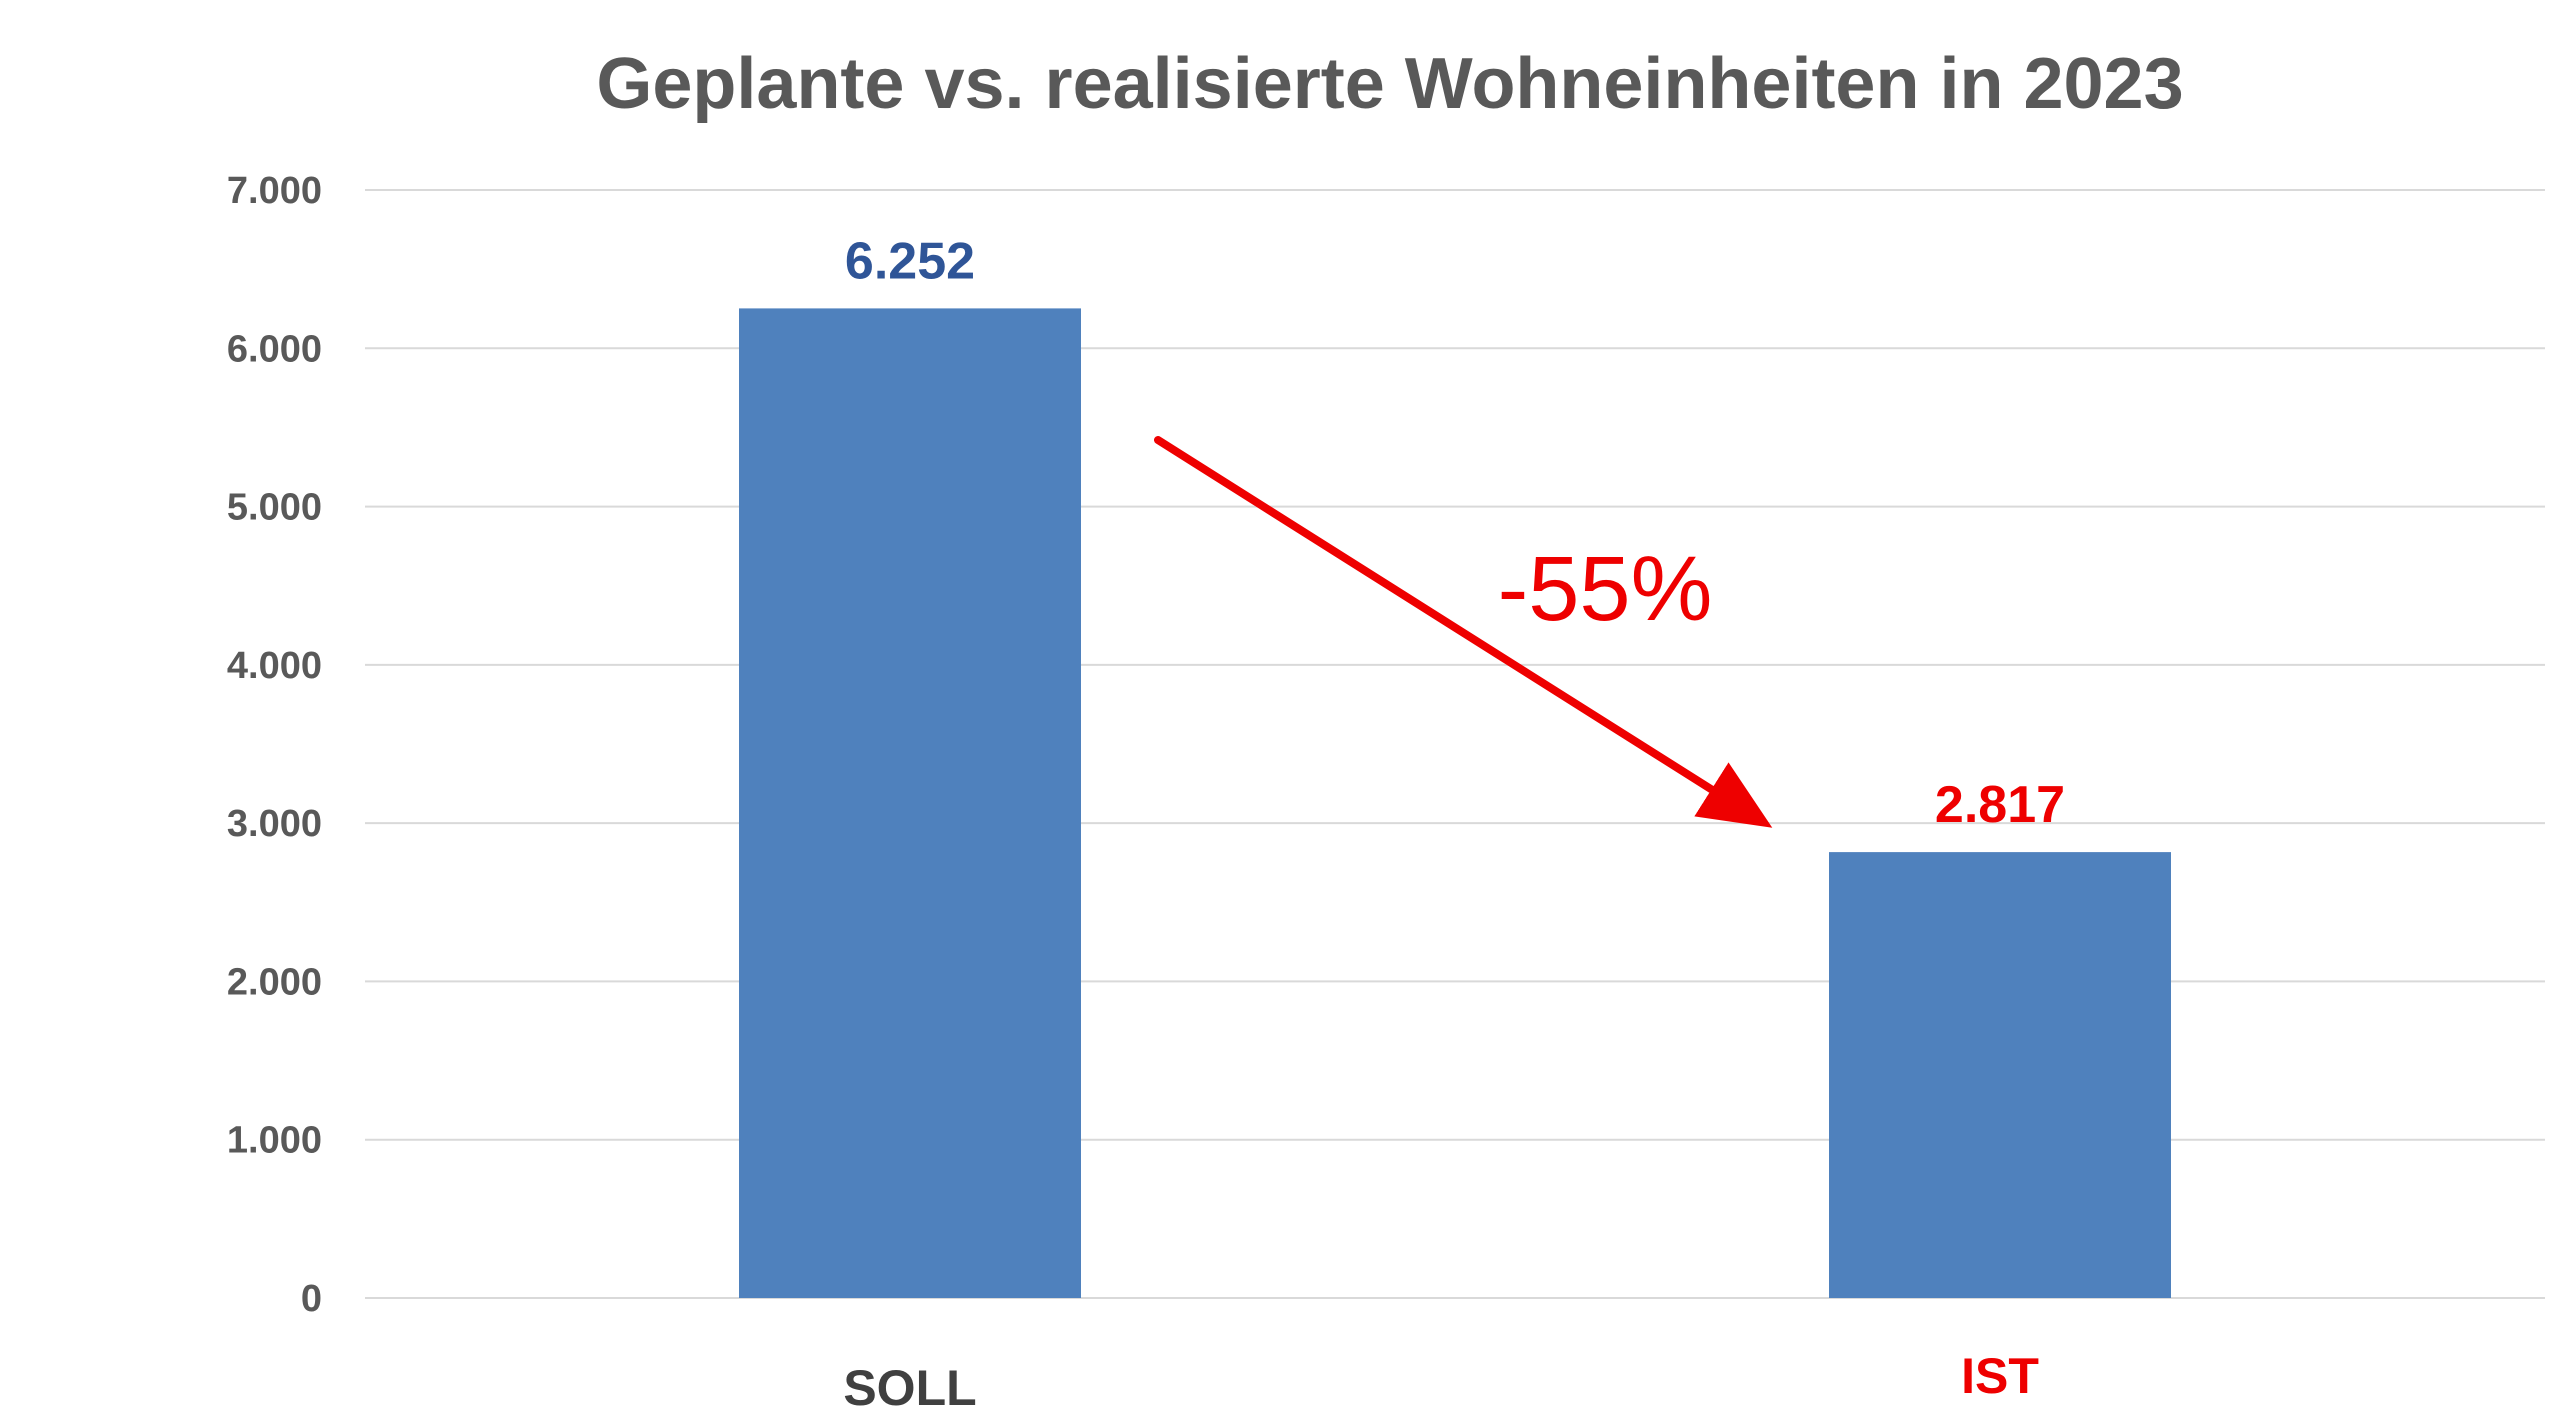  Describe the element at coordinates (2000, 805) in the screenshot. I see `data-label-ist: 2.817` at that location.